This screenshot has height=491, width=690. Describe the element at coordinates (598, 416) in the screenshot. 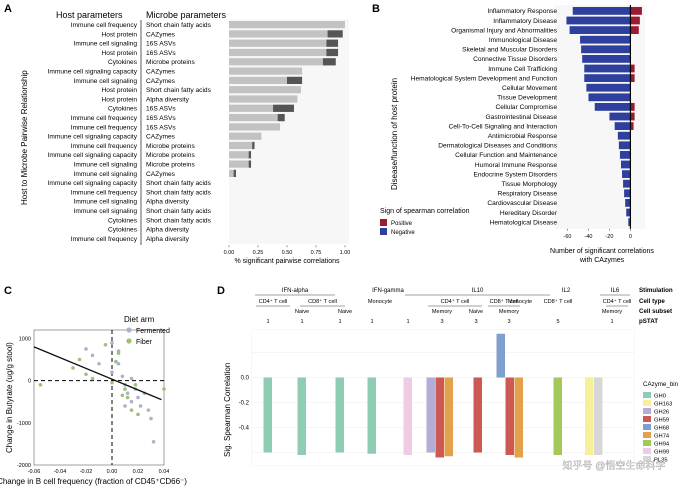

I see `bar-d-pl35` at that location.